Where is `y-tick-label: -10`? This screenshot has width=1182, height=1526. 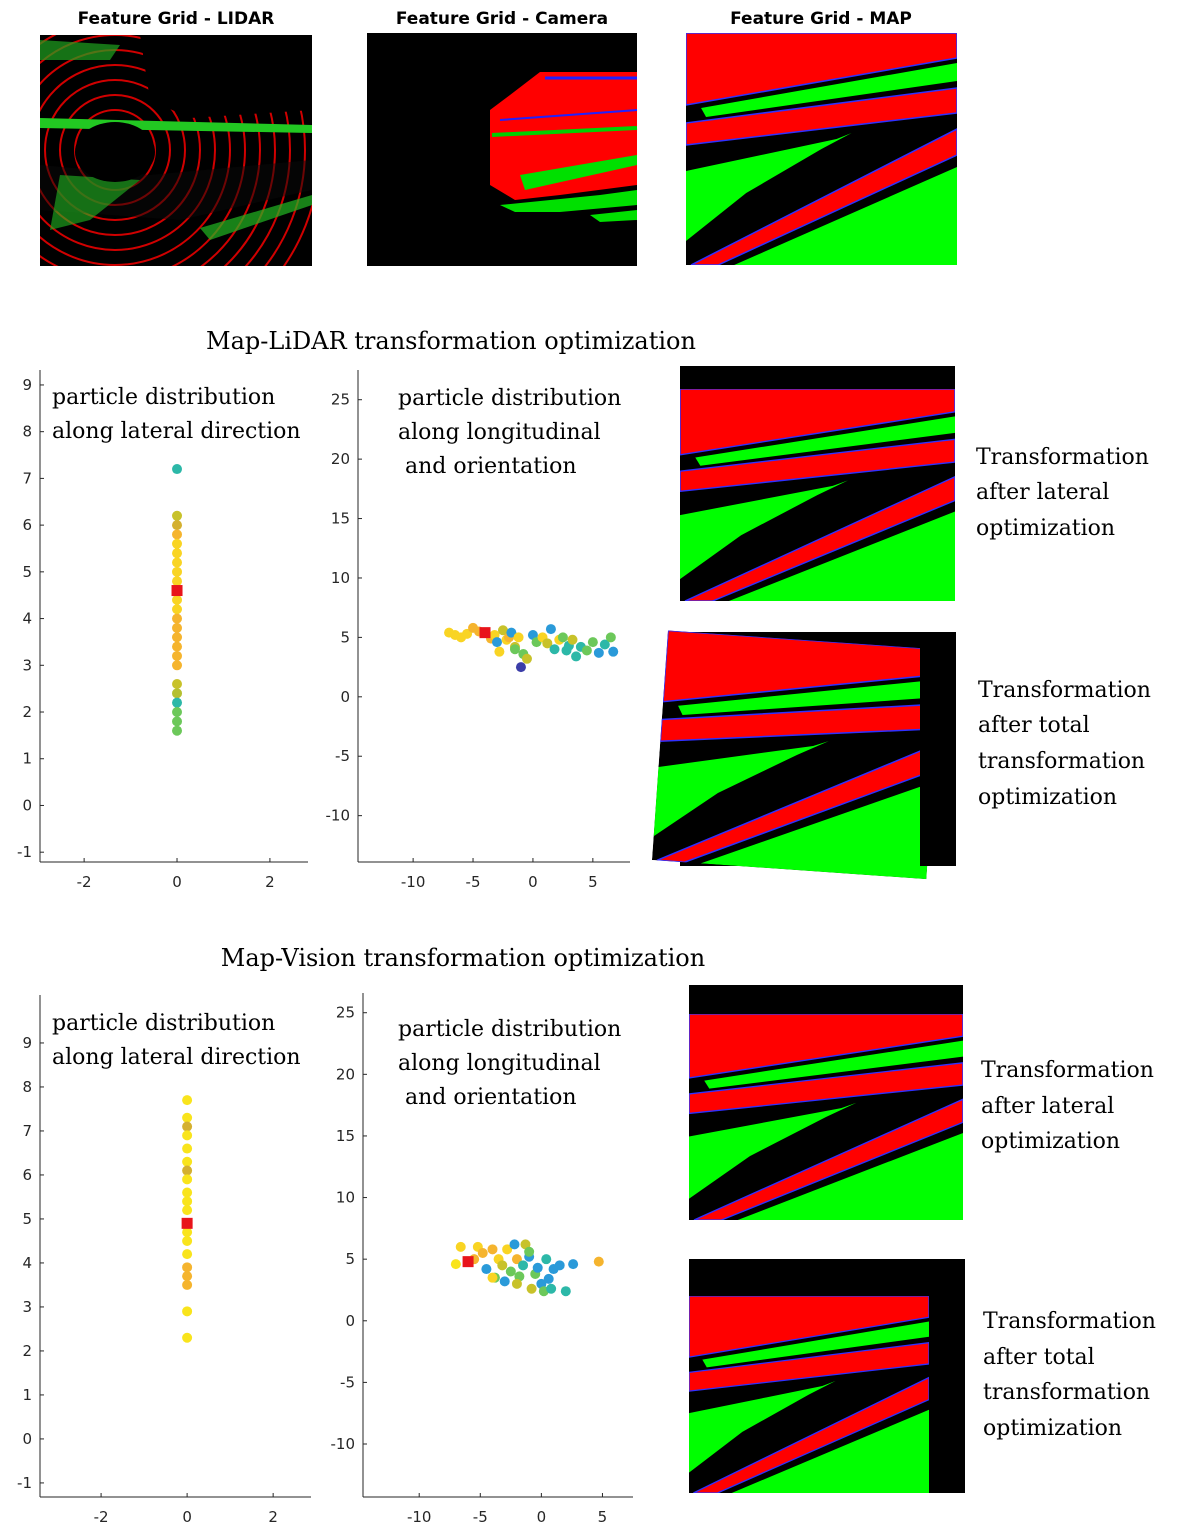 y-tick-label: -10 is located at coordinates (338, 816).